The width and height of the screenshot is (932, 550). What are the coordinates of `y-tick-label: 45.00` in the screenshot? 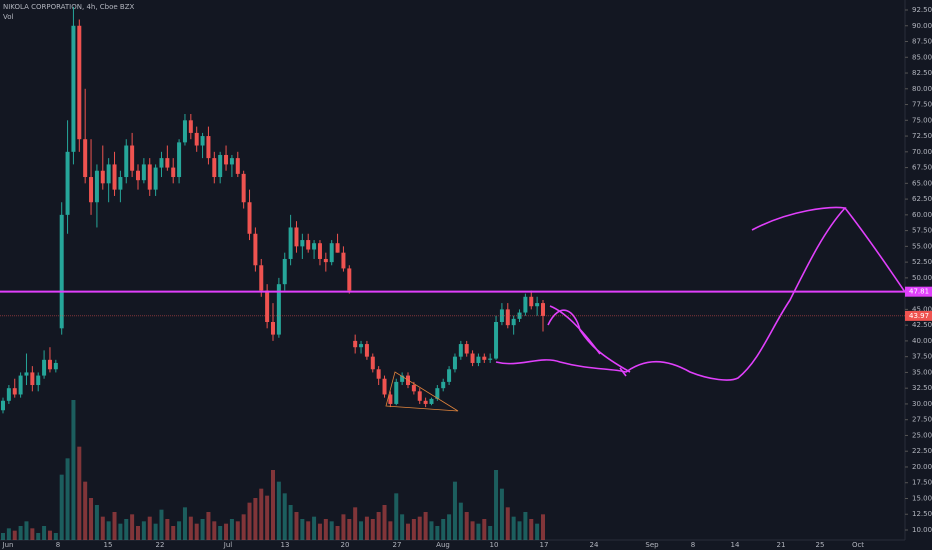 It's located at (922, 309).